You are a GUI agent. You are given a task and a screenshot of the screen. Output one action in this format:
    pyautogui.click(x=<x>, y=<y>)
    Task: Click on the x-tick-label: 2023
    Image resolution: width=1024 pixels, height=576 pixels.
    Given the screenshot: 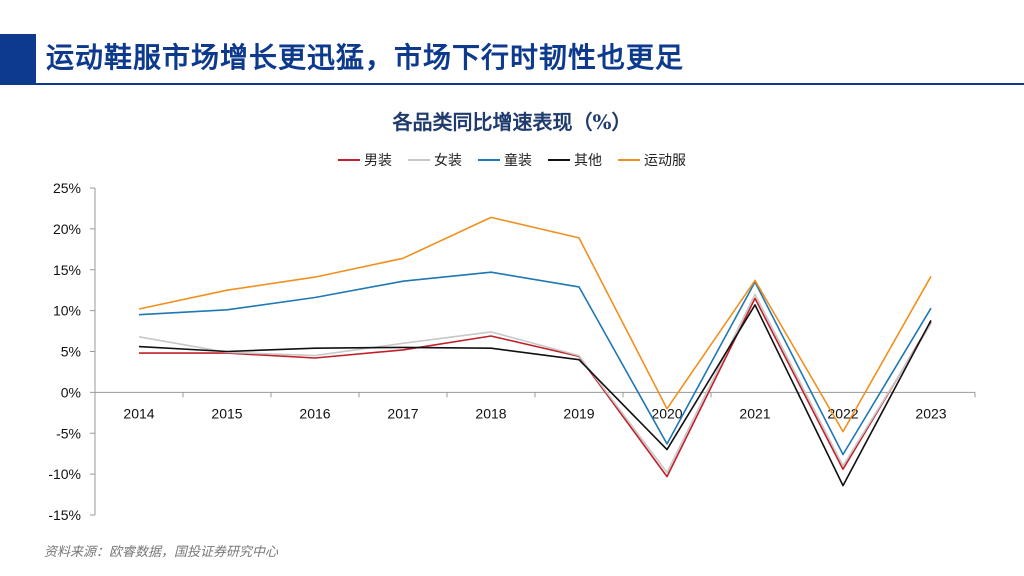 What is the action you would take?
    pyautogui.click(x=930, y=413)
    